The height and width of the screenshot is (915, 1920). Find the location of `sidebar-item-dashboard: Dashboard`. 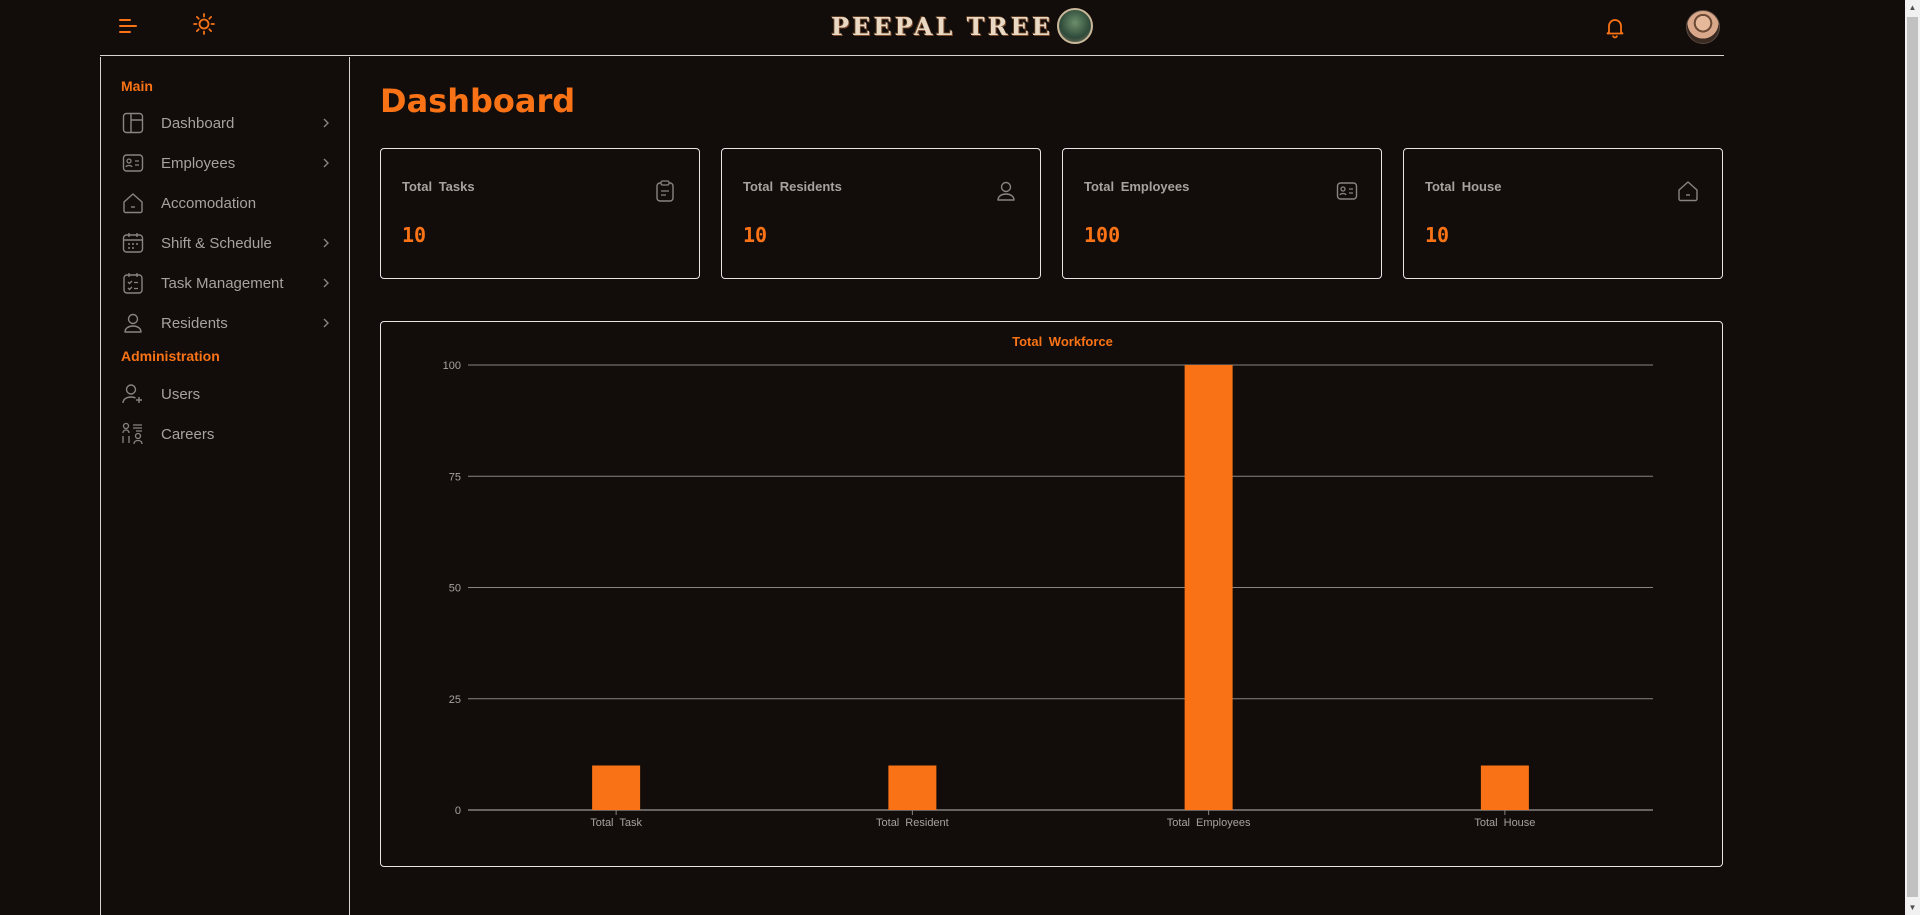

sidebar-item-dashboard: Dashboard is located at coordinates (227, 123).